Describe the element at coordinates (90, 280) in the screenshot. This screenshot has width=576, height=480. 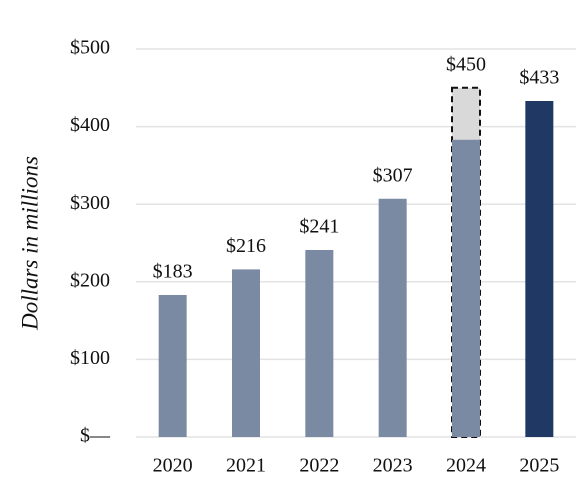
I see `y-tick-label: $200` at that location.